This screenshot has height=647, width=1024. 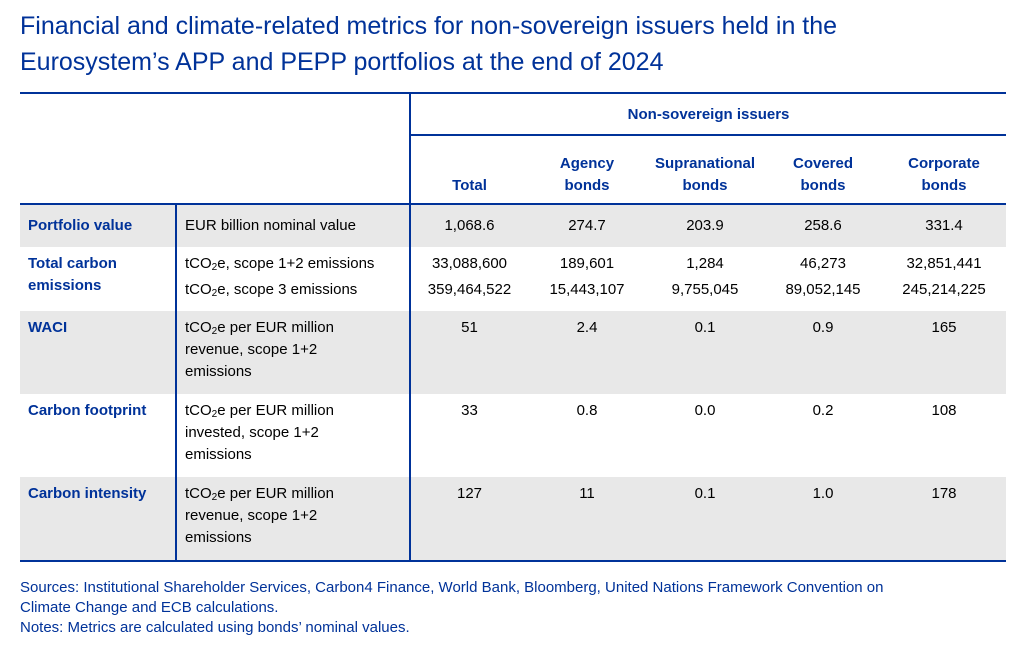 I want to click on value-total: 33, so click(x=468, y=435).